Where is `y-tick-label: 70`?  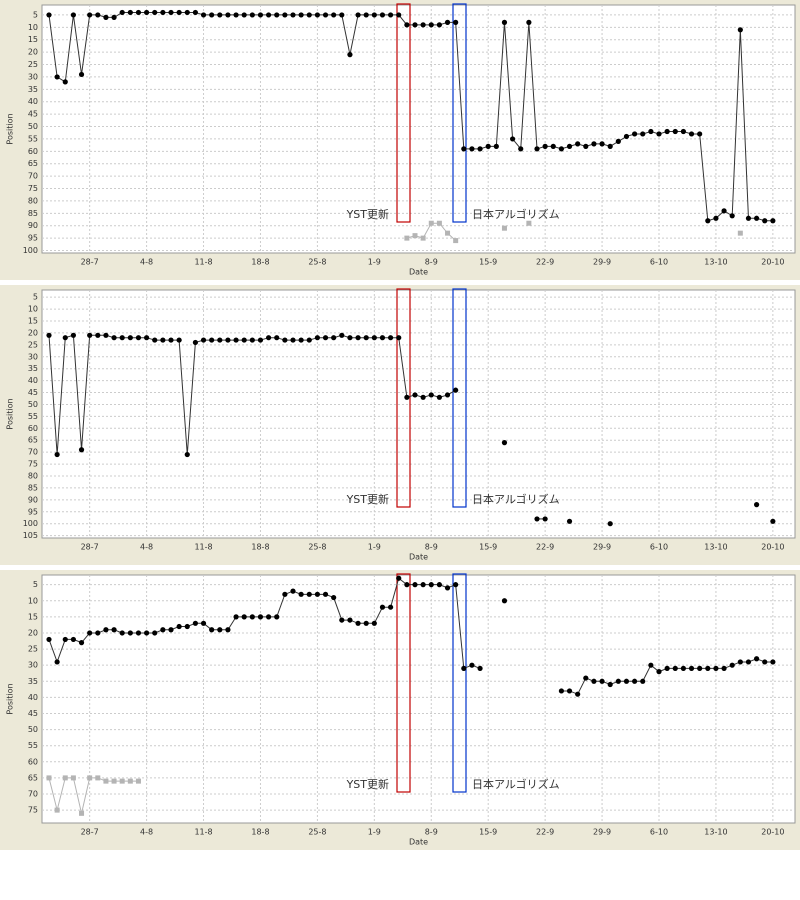 y-tick-label: 70 is located at coordinates (33, 452).